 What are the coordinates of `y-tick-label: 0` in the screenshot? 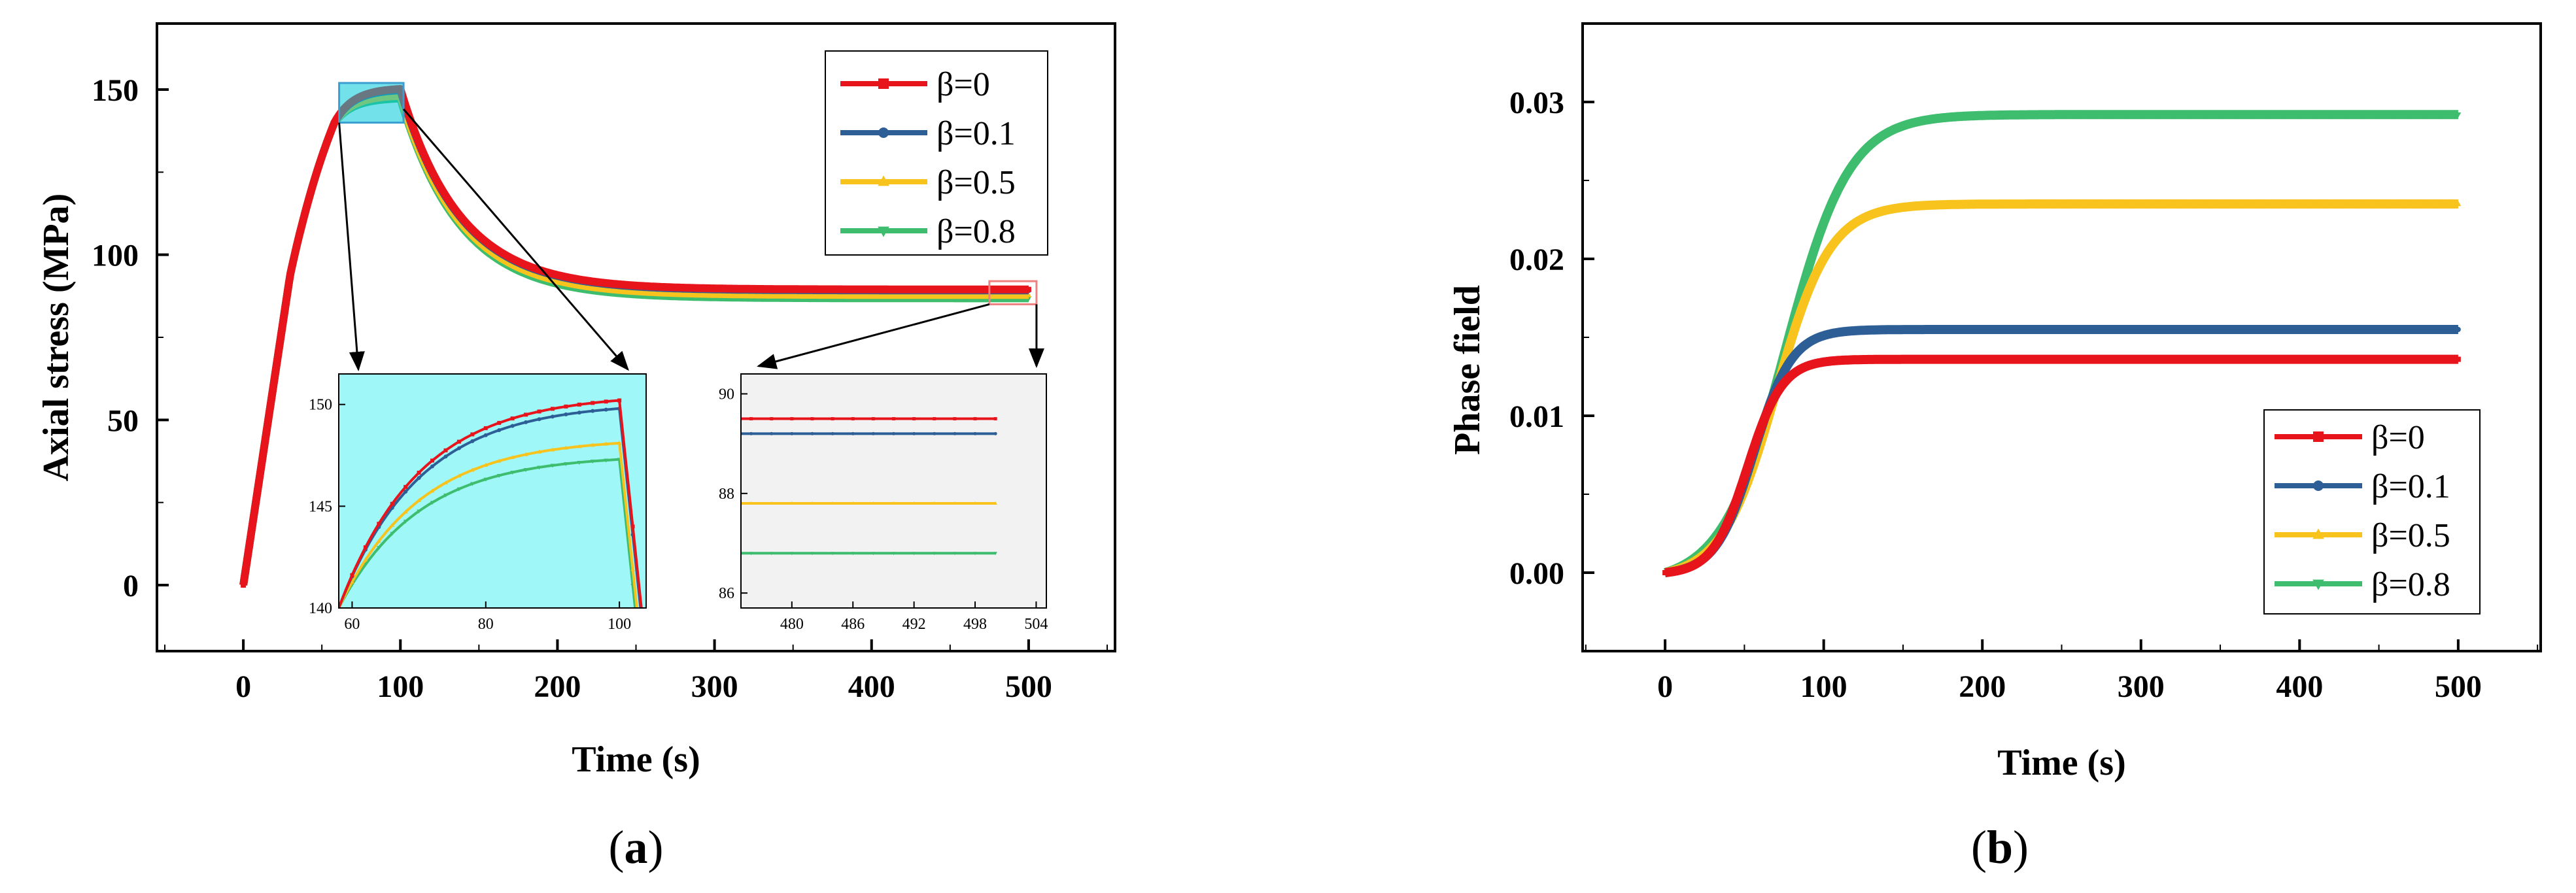 It's located at (131, 586).